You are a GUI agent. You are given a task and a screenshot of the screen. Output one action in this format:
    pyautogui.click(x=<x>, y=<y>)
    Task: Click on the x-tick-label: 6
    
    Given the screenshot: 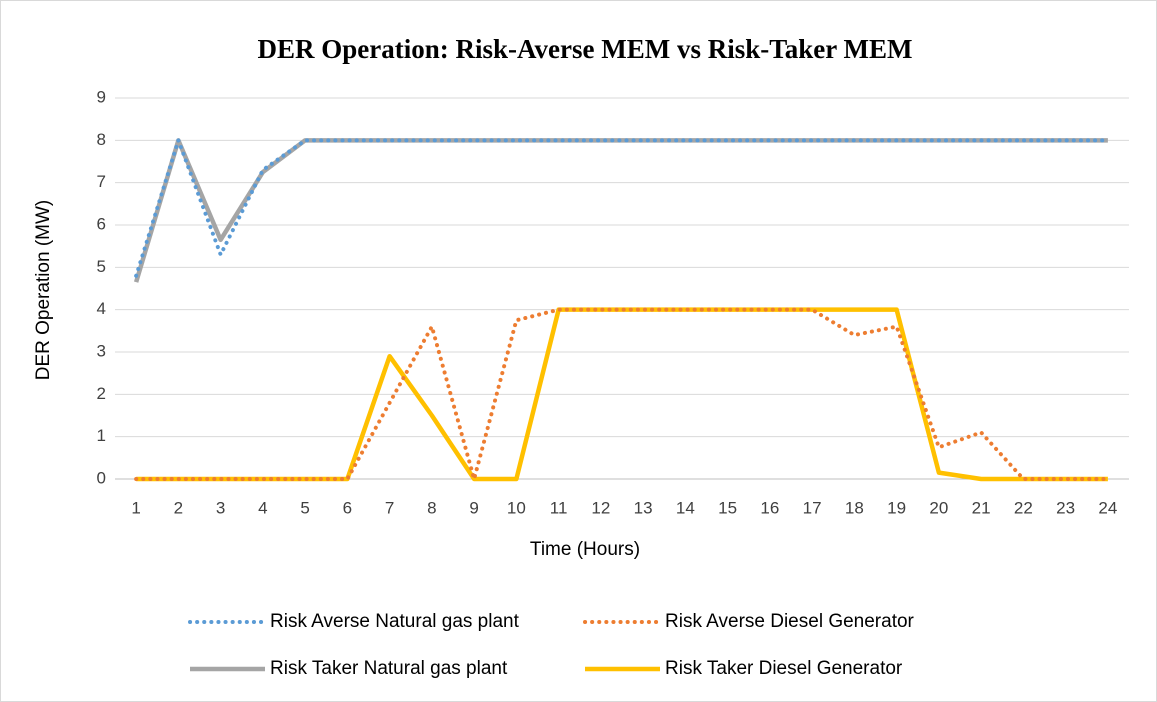 What is the action you would take?
    pyautogui.click(x=347, y=507)
    